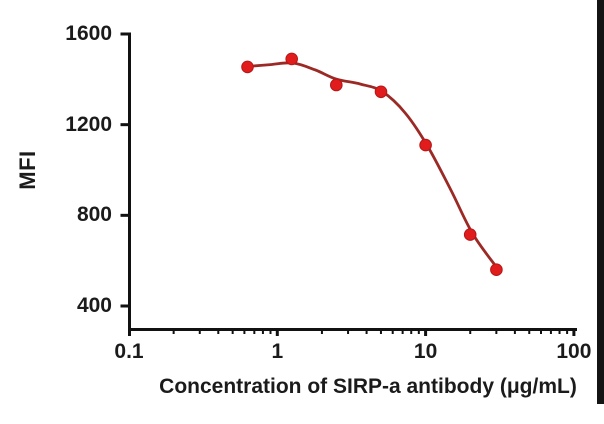  Describe the element at coordinates (88, 124) in the screenshot. I see `y-tick-label: 1200` at that location.